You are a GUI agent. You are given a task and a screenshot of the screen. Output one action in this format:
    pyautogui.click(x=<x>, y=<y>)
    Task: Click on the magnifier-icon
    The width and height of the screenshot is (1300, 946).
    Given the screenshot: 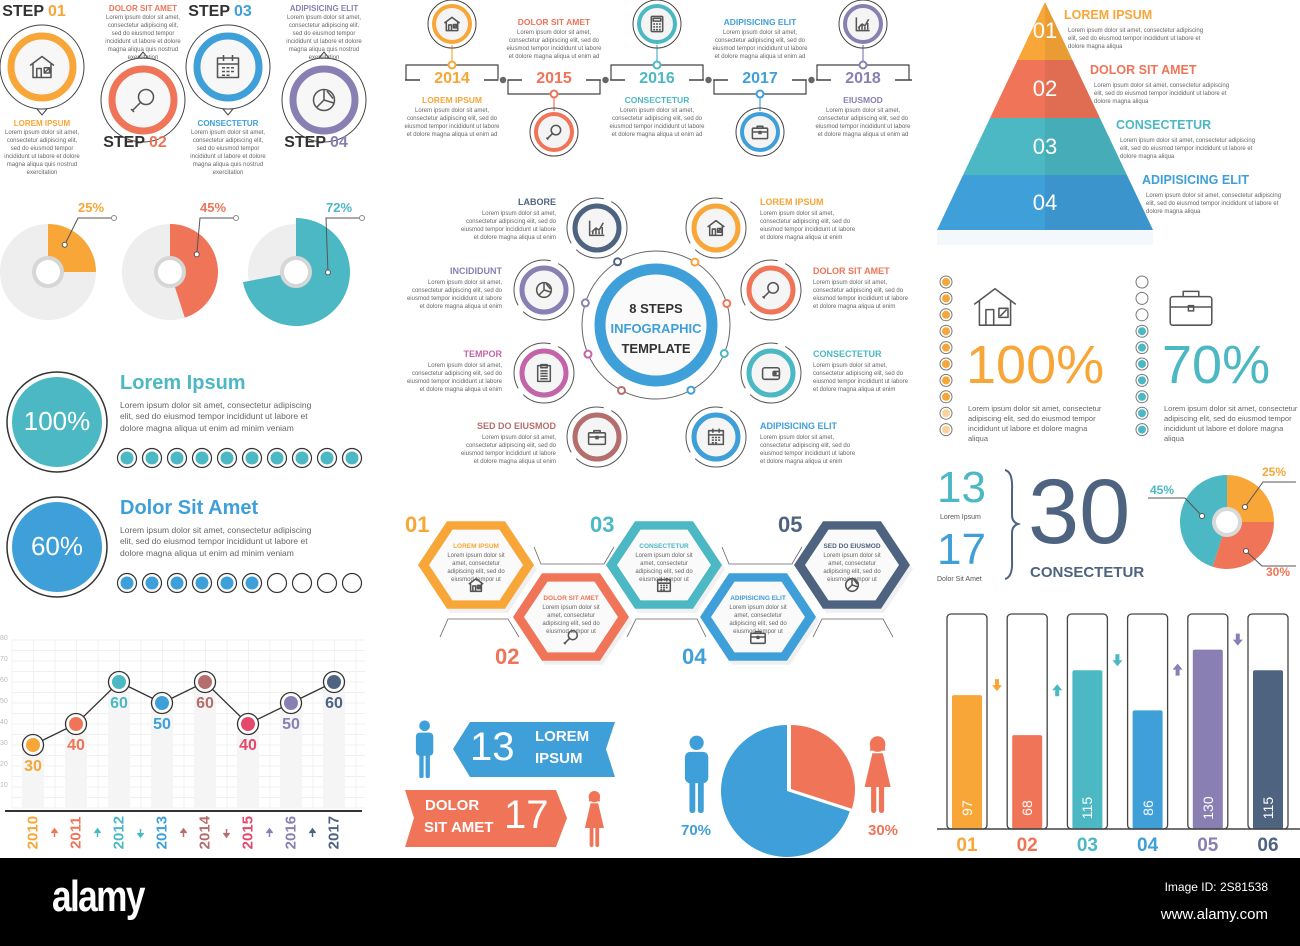 What is the action you would take?
    pyautogui.click(x=771, y=290)
    